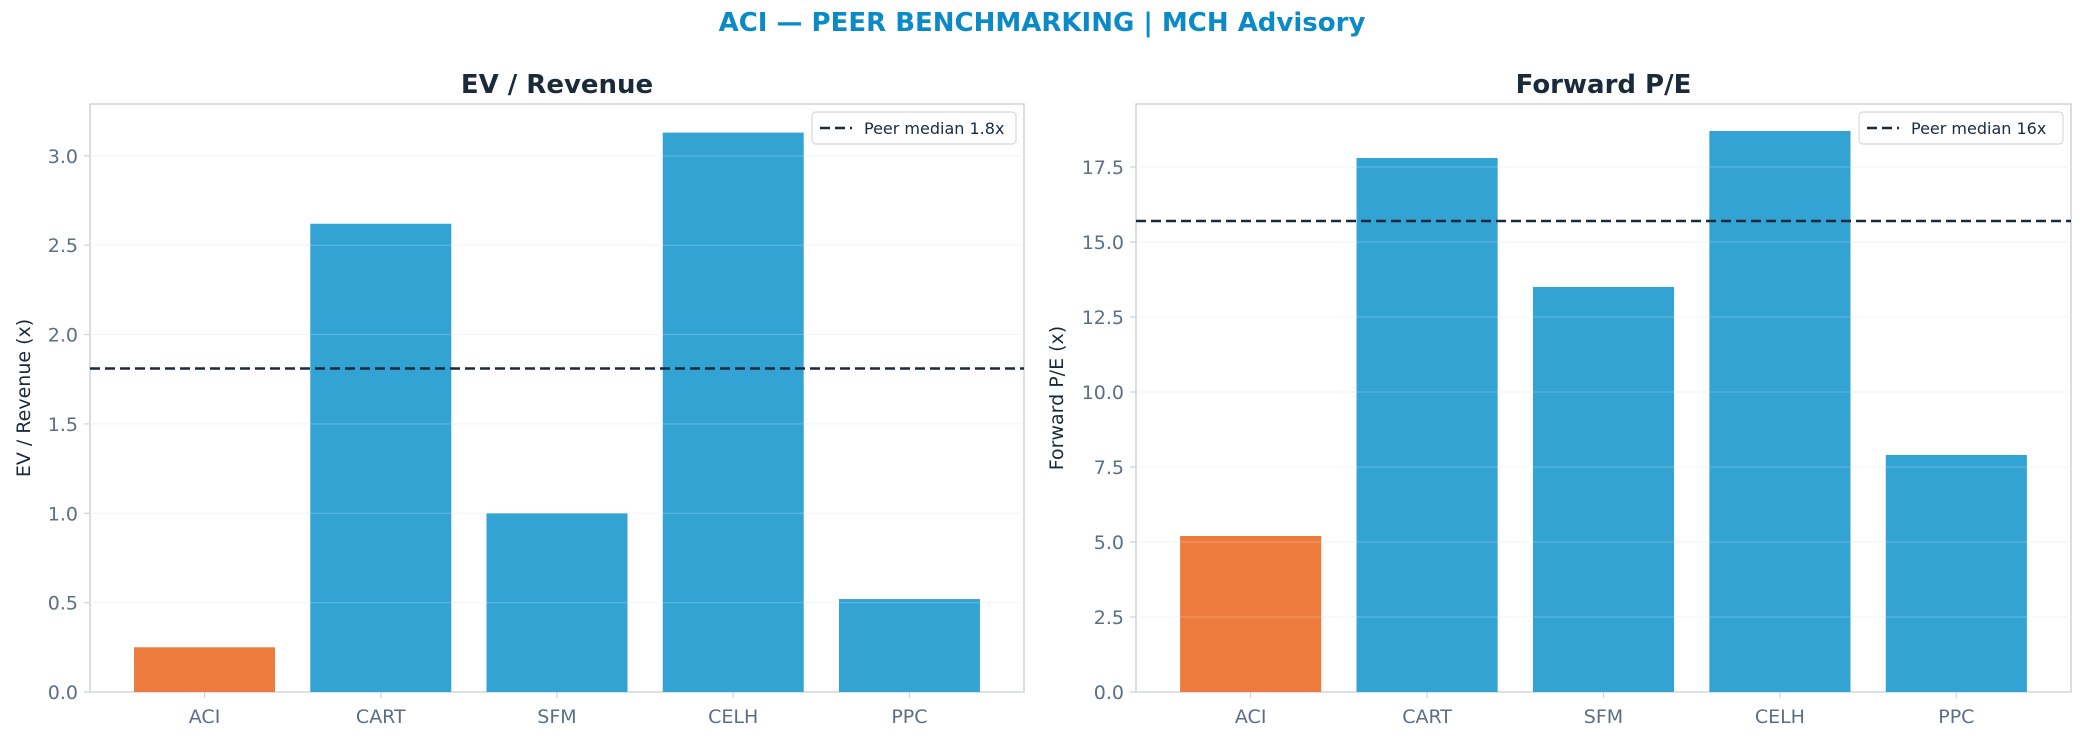 The image size is (2084, 741). What do you see at coordinates (557, 85) in the screenshot?
I see `chart-title: EV / Revenue` at bounding box center [557, 85].